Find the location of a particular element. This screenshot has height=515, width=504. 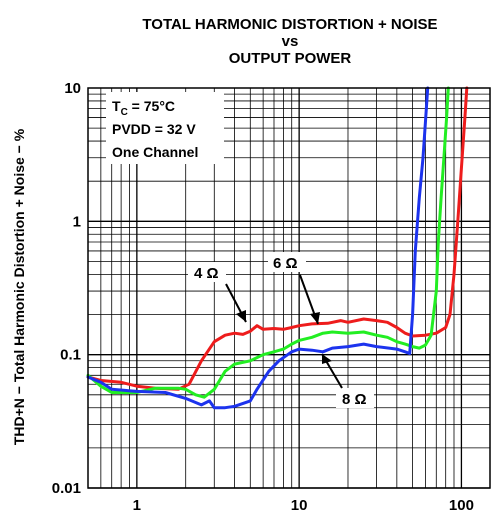

label-8ohm: 8 Ω is located at coordinates (354, 399).